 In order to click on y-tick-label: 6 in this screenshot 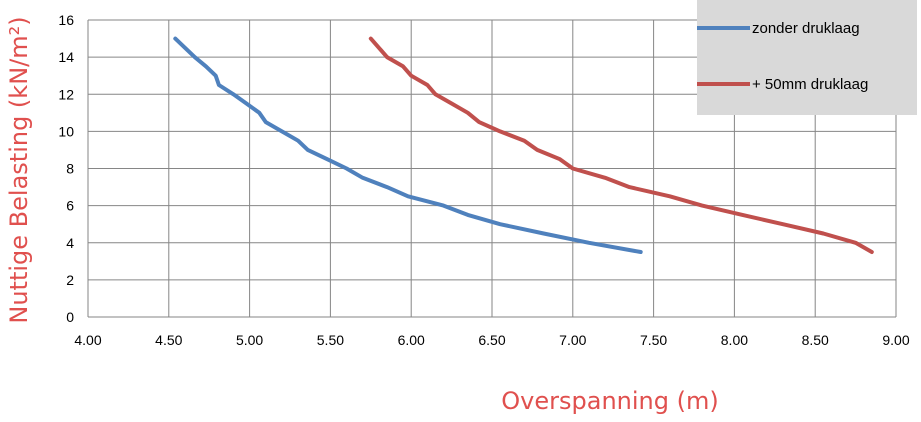, I will do `click(70, 206)`.